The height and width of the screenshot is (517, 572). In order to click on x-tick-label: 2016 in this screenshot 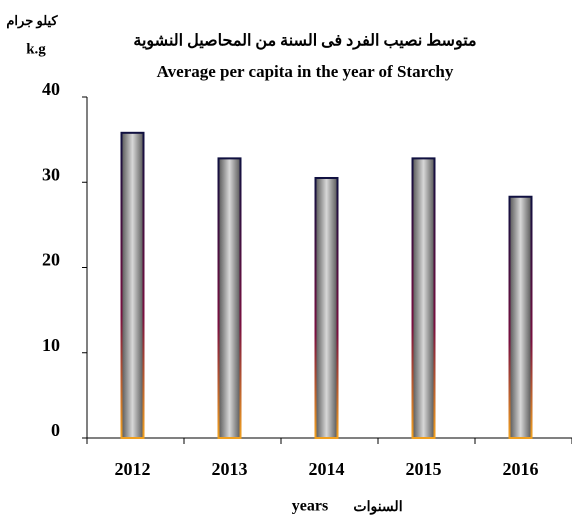, I will do `click(521, 469)`.